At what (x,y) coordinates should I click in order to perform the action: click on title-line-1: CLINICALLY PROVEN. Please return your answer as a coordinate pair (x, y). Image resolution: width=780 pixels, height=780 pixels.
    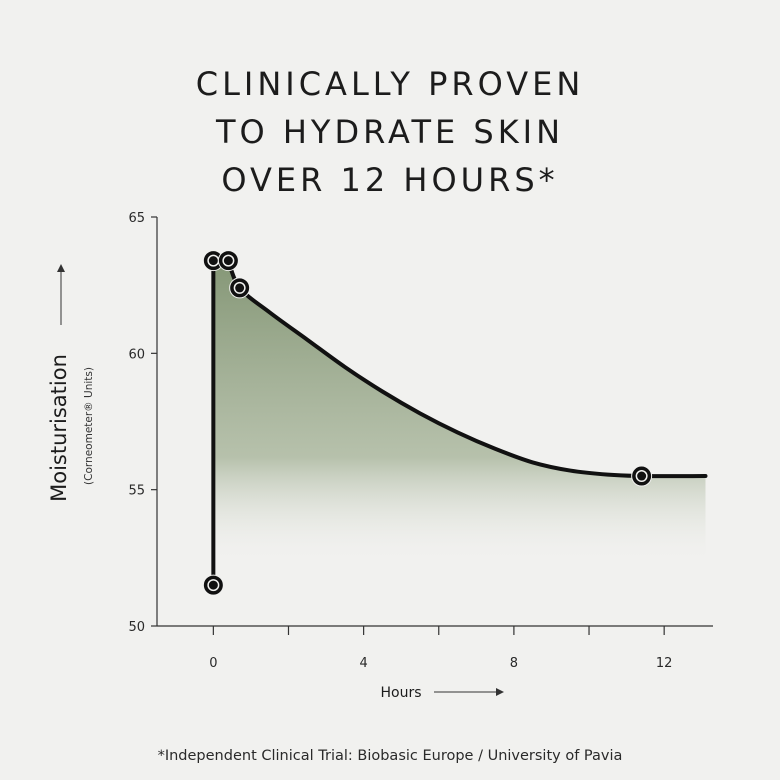
    Looking at the image, I should click on (390, 84).